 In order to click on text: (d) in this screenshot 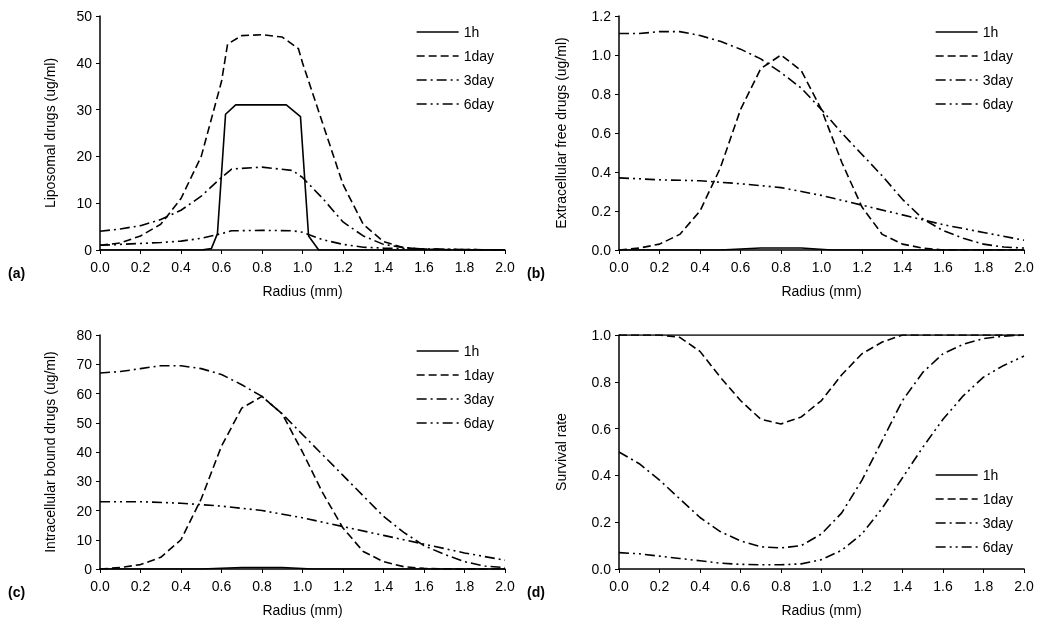, I will do `click(536, 592)`.